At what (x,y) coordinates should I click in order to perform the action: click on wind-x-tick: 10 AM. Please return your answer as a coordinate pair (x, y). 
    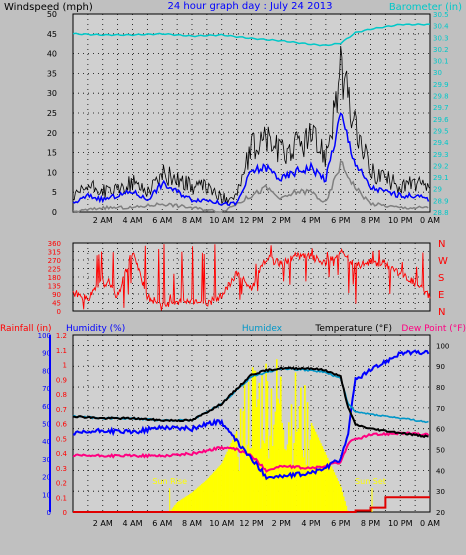
    Looking at the image, I should click on (221, 220).